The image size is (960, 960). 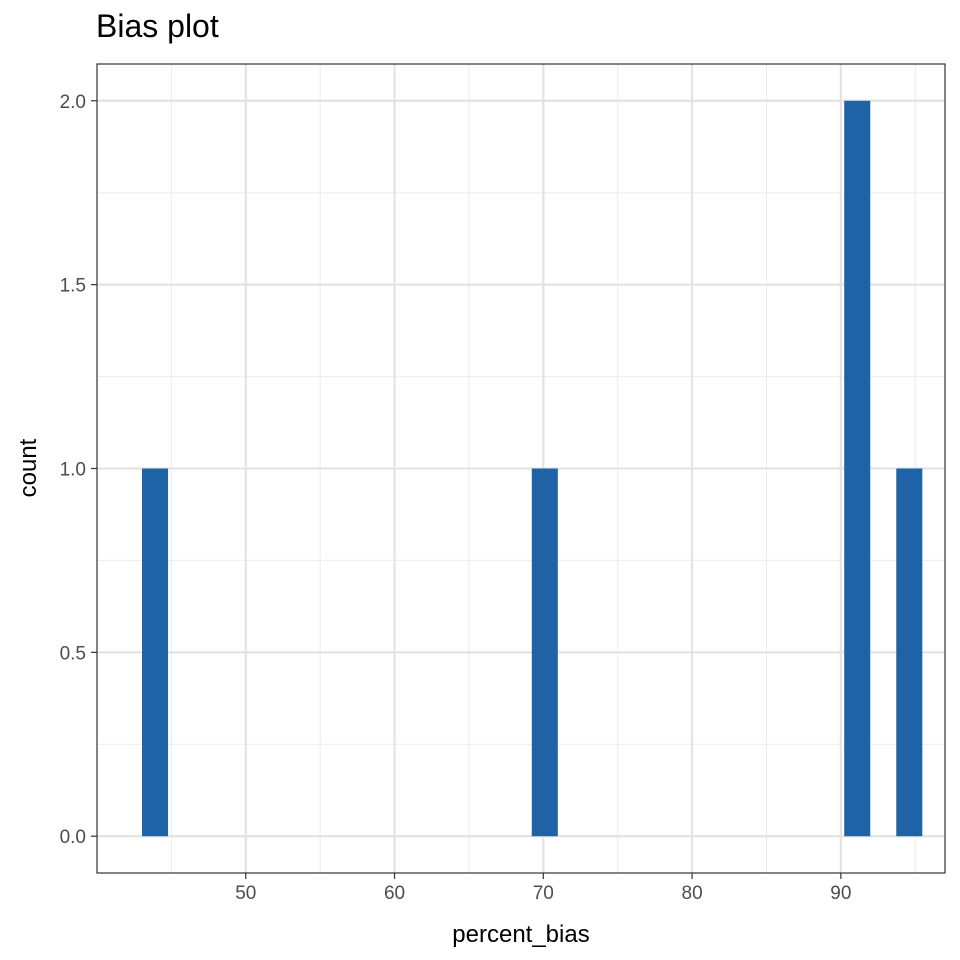 I want to click on y-axis: 0.0 0.5 1.0 1.5 2.0, so click(x=78, y=470).